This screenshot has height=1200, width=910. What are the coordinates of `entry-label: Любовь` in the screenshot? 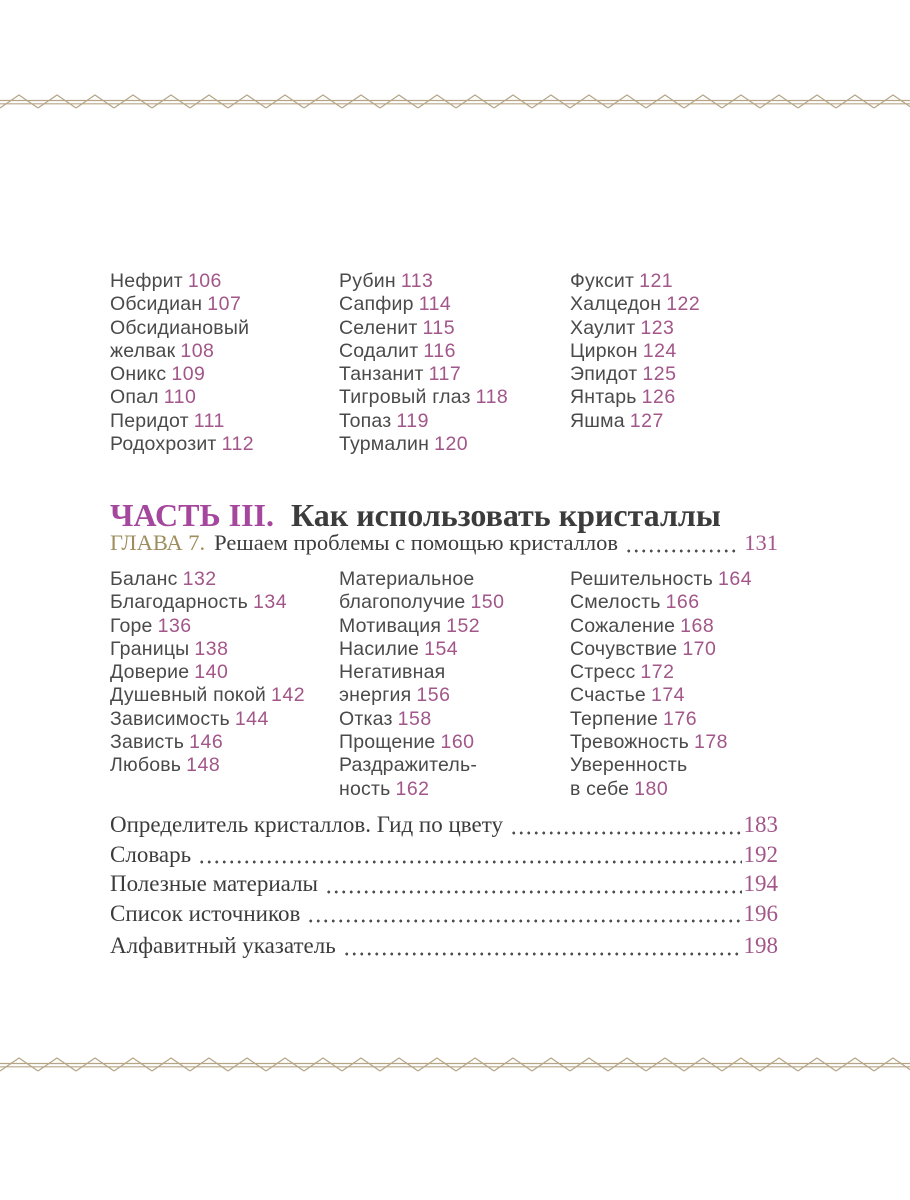 It's located at (146, 765).